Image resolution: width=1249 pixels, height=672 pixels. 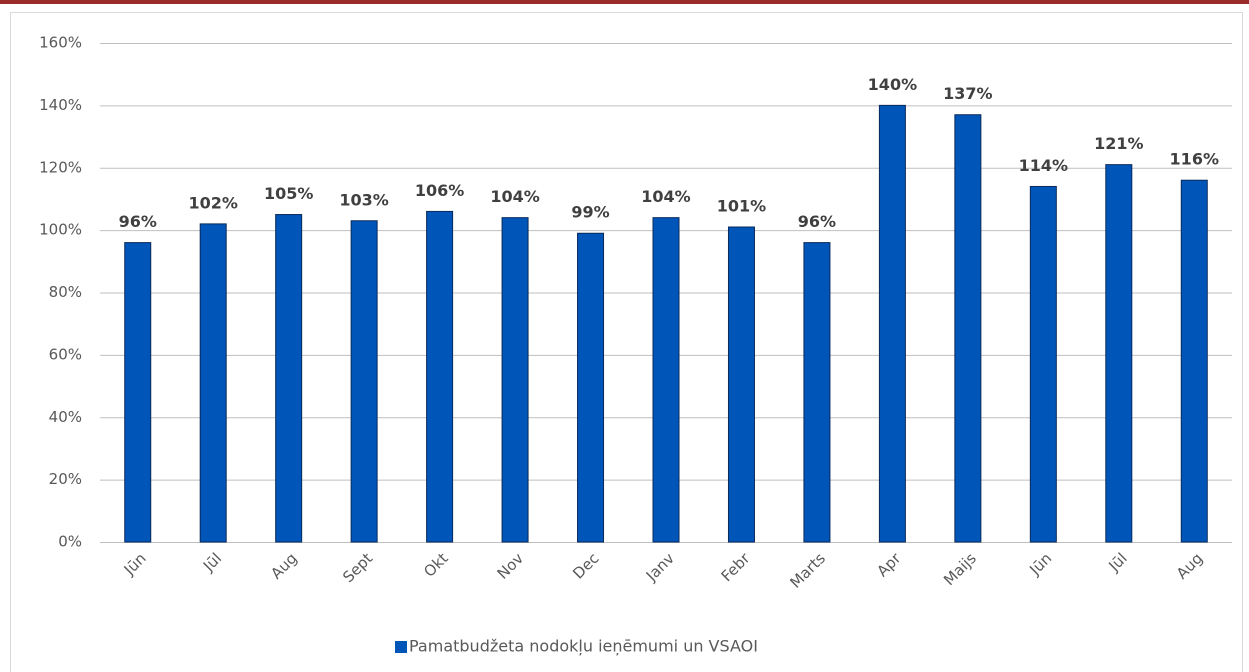 What do you see at coordinates (660, 567) in the screenshot?
I see `x-tick-label: Janv` at bounding box center [660, 567].